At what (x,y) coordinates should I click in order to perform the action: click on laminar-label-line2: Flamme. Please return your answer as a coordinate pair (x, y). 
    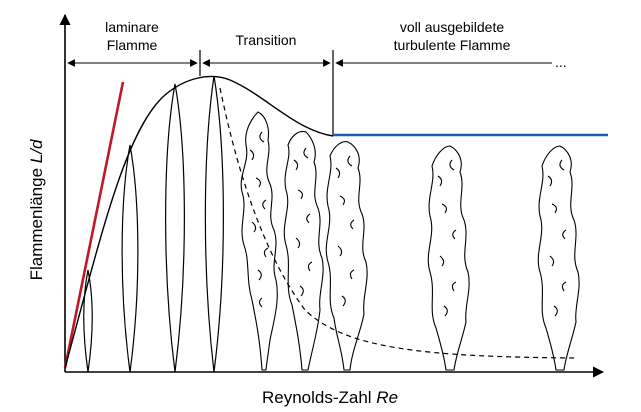
    Looking at the image, I should click on (132, 45).